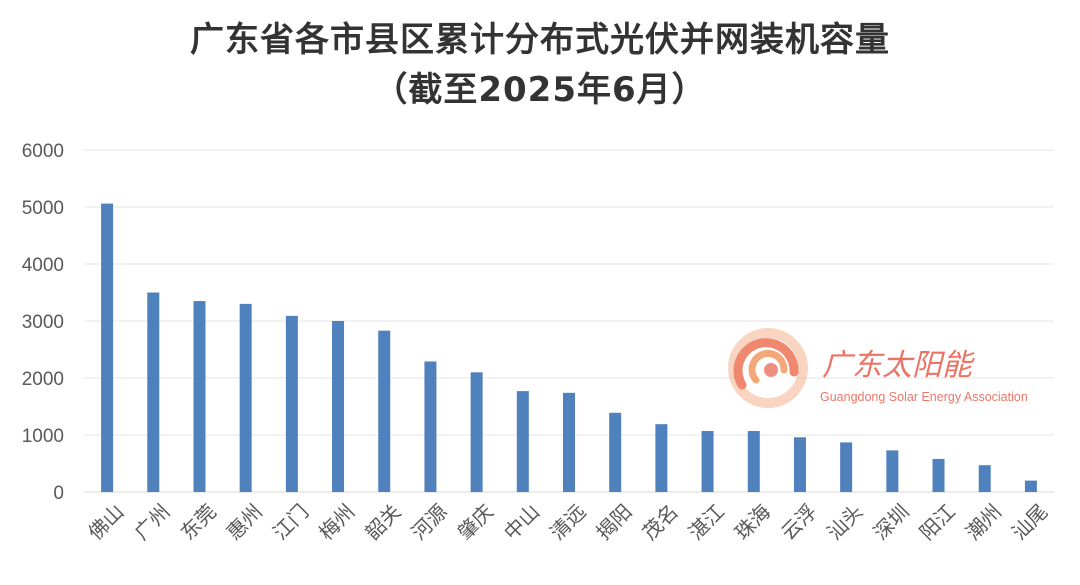 This screenshot has width=1080, height=585. What do you see at coordinates (521, 521) in the screenshot?
I see `x-tick-label: 中山` at bounding box center [521, 521].